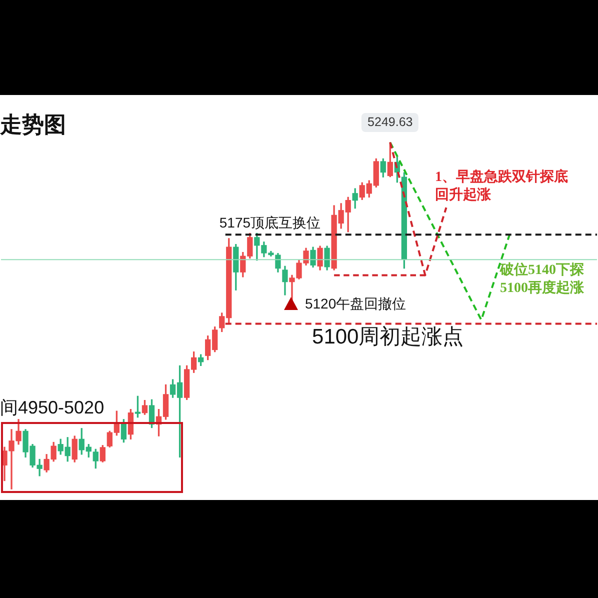 The height and width of the screenshot is (598, 598). I want to click on annotation: 破位5140下探5100再度起涨, so click(542, 279).